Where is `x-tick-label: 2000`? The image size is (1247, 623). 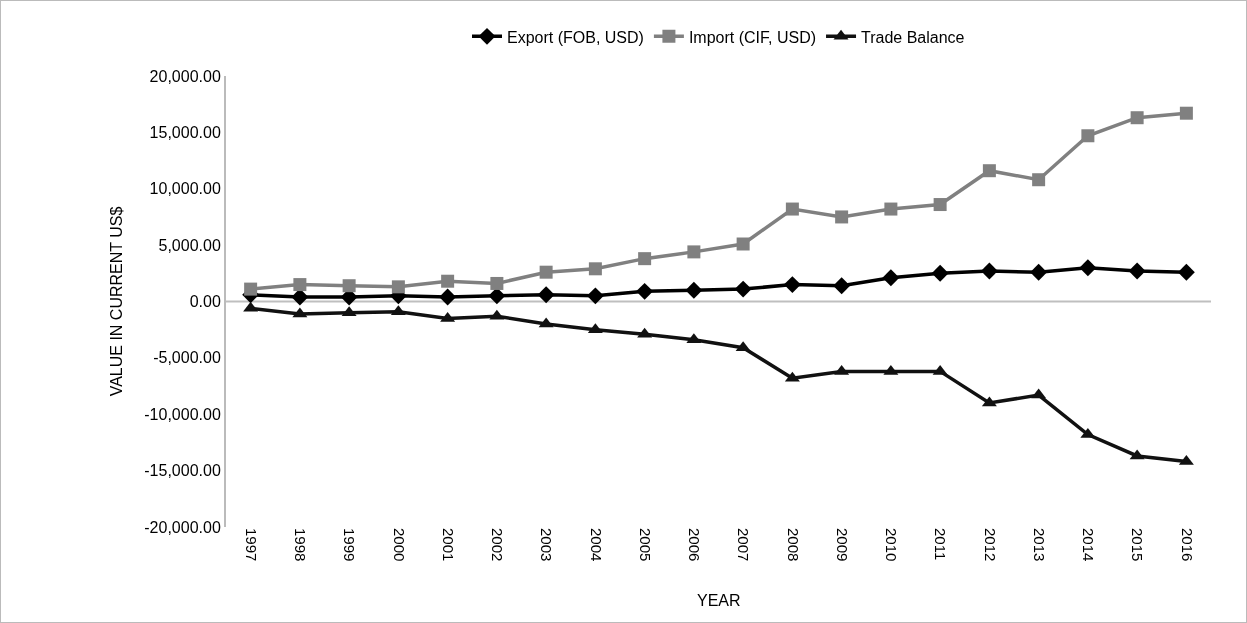 x-tick-label: 2000 is located at coordinates (399, 545).